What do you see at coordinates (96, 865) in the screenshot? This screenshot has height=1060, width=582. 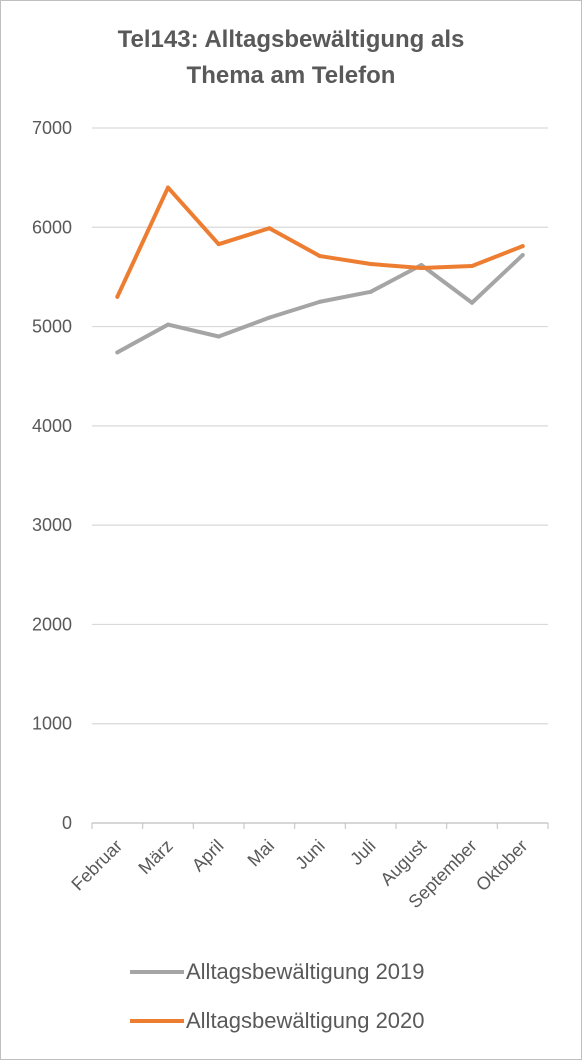 I see `x-tick-label: Februar` at bounding box center [96, 865].